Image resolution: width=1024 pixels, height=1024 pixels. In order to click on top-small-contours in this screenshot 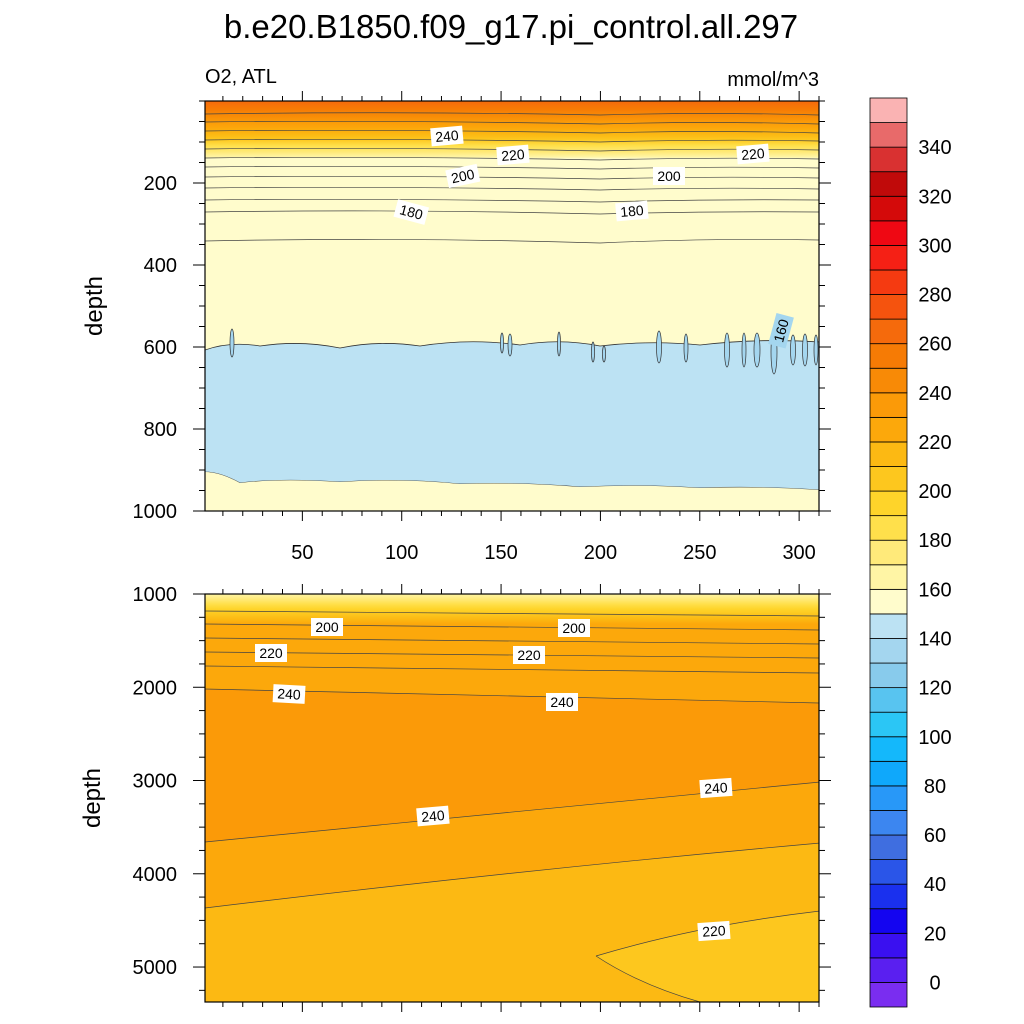, I will do `click(524, 351)`.